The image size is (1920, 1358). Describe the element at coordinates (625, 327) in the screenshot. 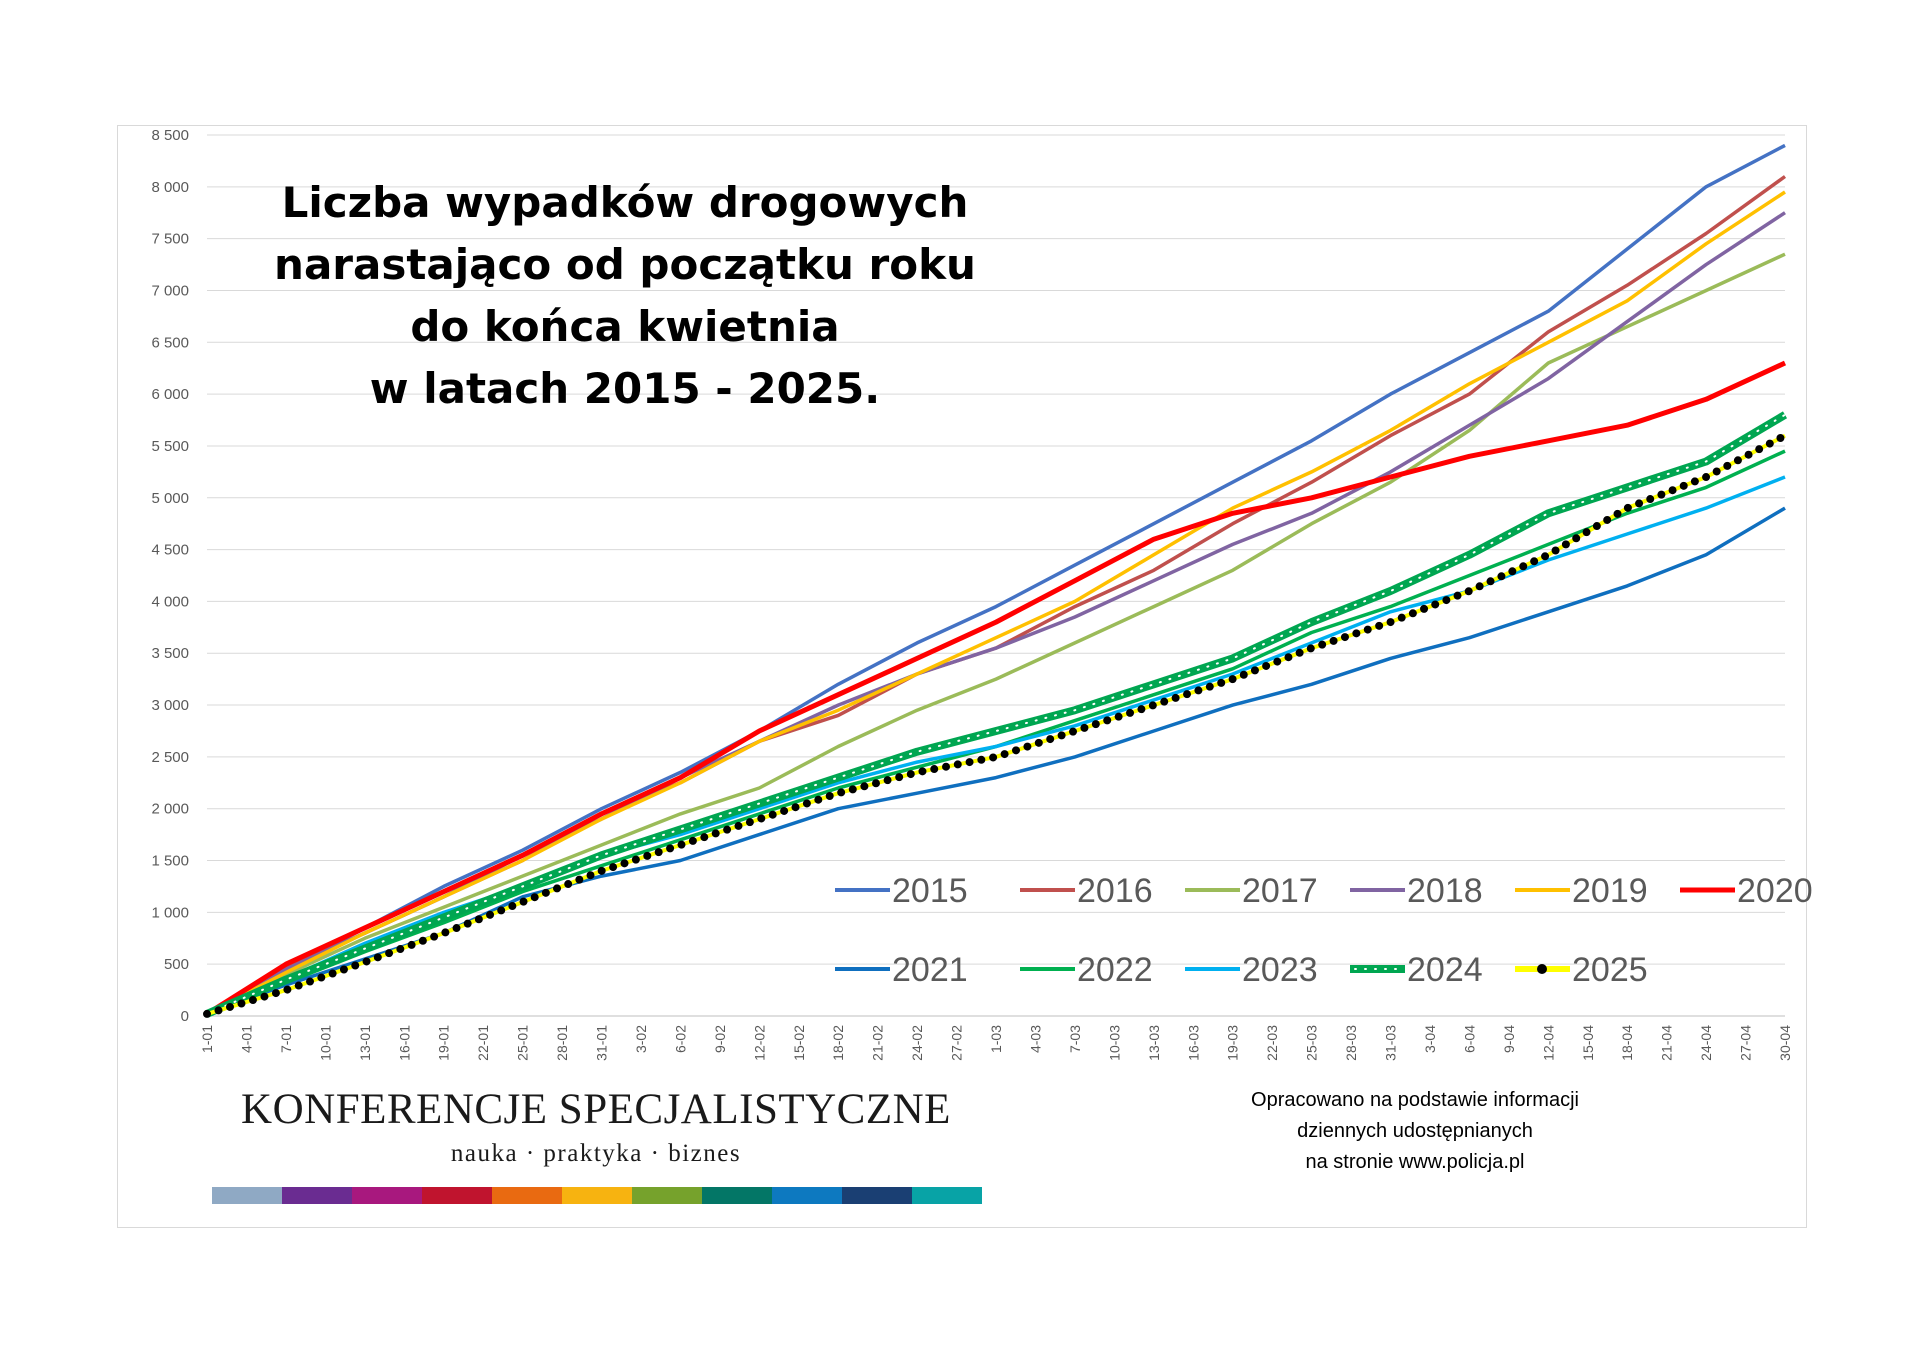

I see `chart-title-line: do końca kwietnia` at that location.